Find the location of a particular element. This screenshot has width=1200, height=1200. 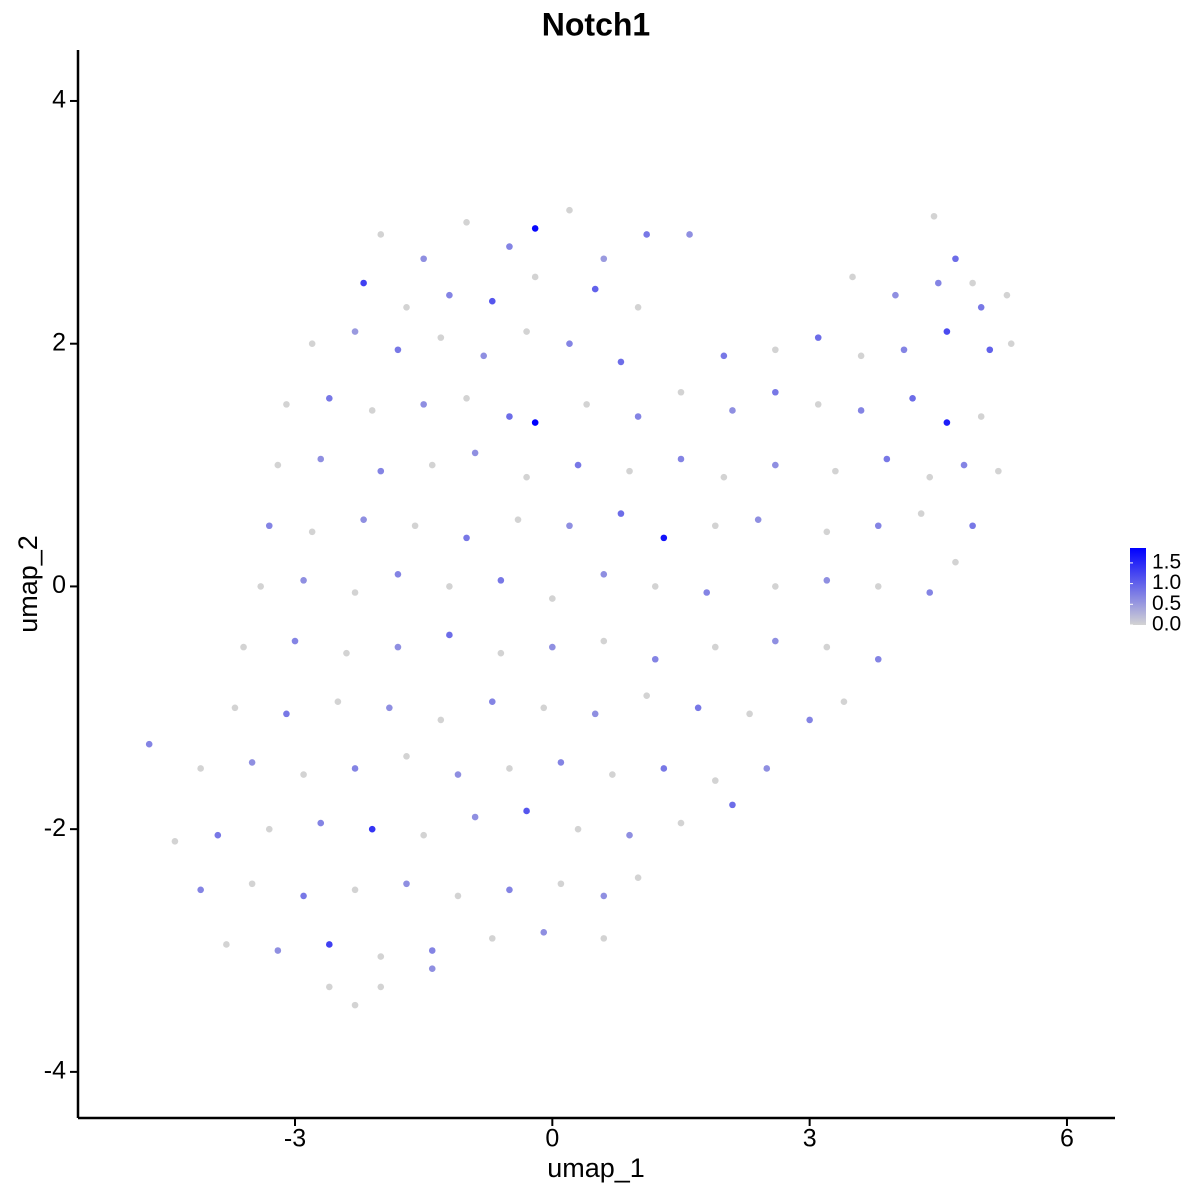

colorbar-tick-label: 1.5 is located at coordinates (1166, 561).